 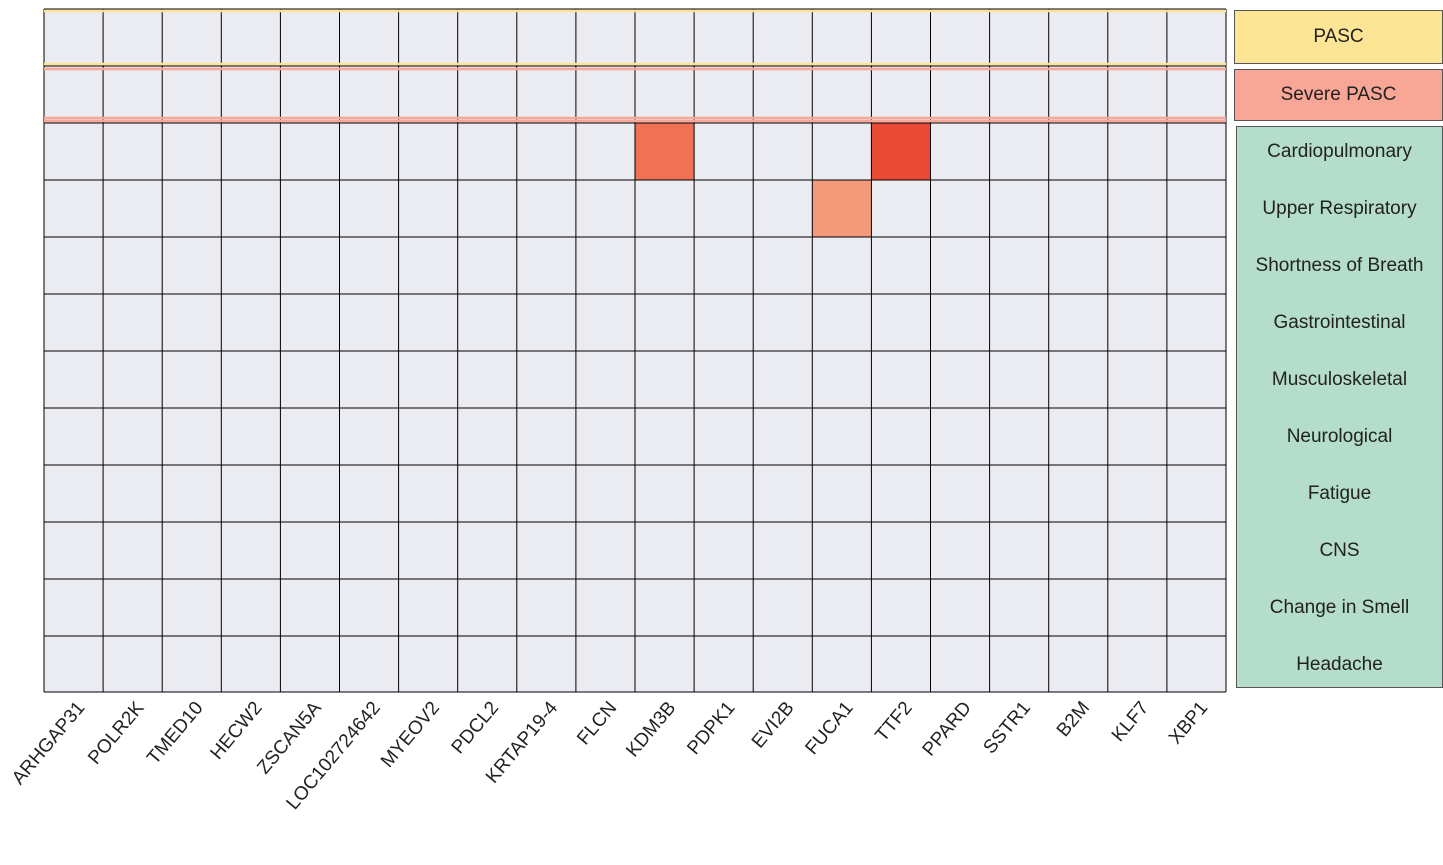 What do you see at coordinates (475, 728) in the screenshot?
I see `gene-label-pdcl2: PDCL2` at bounding box center [475, 728].